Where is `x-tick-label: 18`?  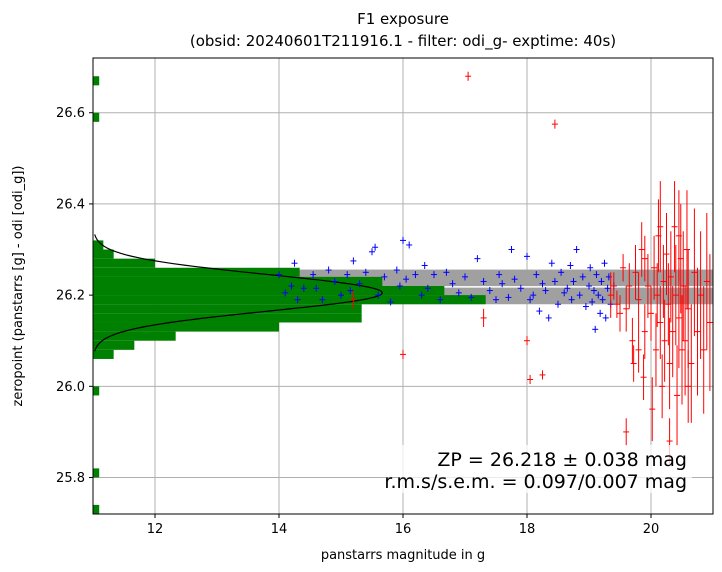 x-tick-label: 18 is located at coordinates (527, 529).